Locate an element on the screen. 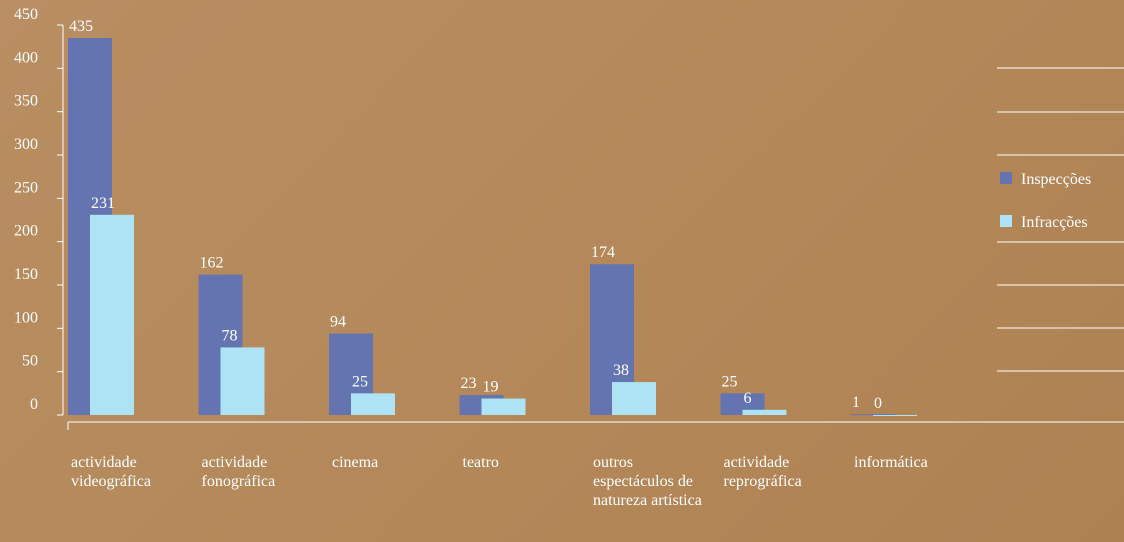  y-tick-label: 250 is located at coordinates (26, 187).